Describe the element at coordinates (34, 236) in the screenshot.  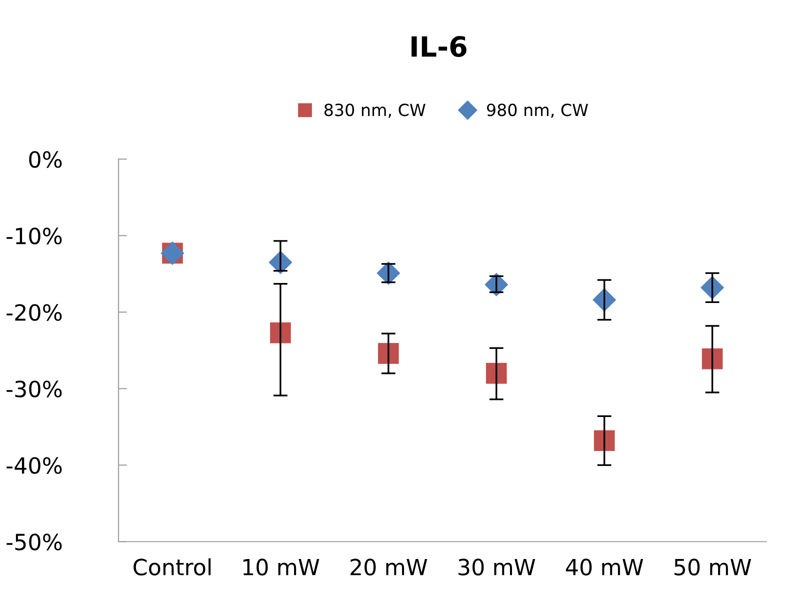
I see `y-tick-label: -10%` at that location.